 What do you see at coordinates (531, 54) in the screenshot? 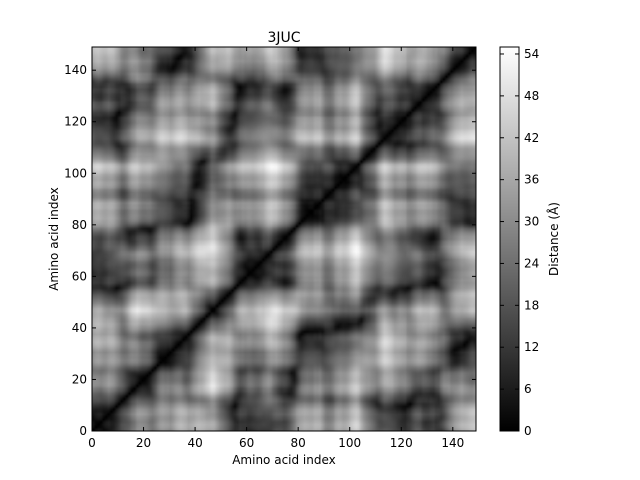
I see `colorbar-tick-label: 54` at bounding box center [531, 54].